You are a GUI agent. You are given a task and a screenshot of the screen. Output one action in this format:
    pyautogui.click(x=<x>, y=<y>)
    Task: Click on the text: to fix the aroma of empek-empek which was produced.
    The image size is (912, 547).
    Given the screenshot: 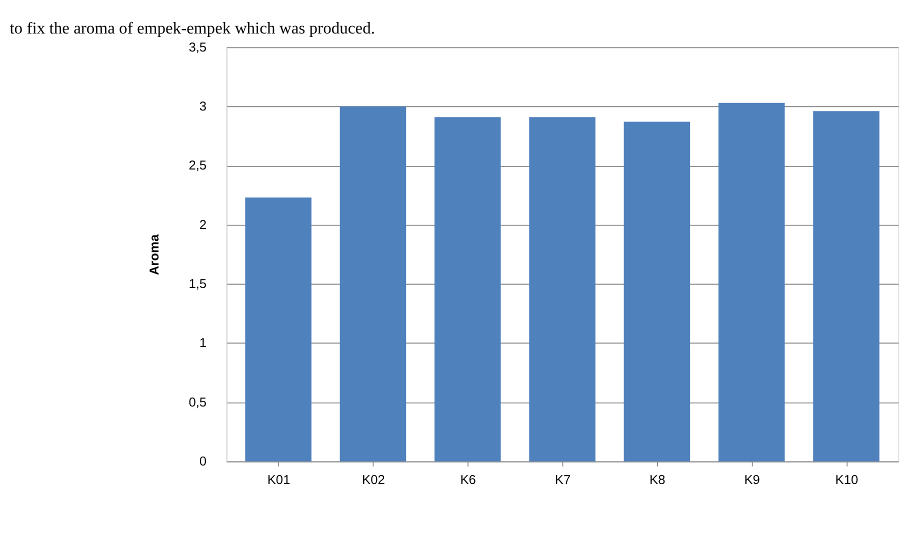 What is the action you would take?
    pyautogui.click(x=192, y=28)
    